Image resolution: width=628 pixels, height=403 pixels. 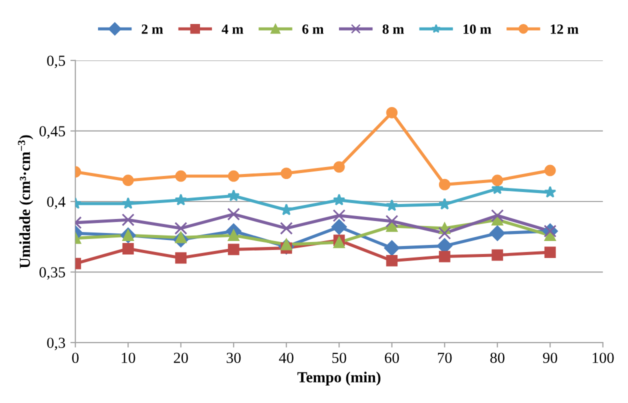 I want to click on x-tick-label: 10, so click(x=129, y=358).